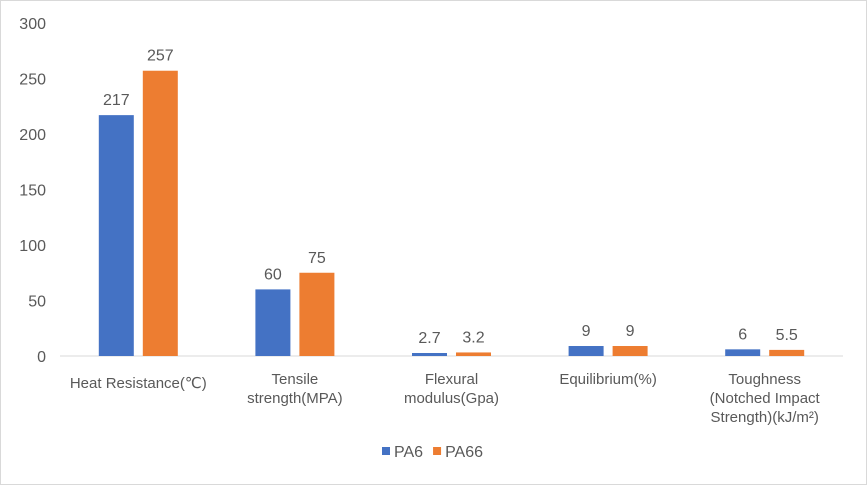 This screenshot has width=867, height=489. Describe the element at coordinates (295, 379) in the screenshot. I see `x-tick-label-line: Tensile` at that location.